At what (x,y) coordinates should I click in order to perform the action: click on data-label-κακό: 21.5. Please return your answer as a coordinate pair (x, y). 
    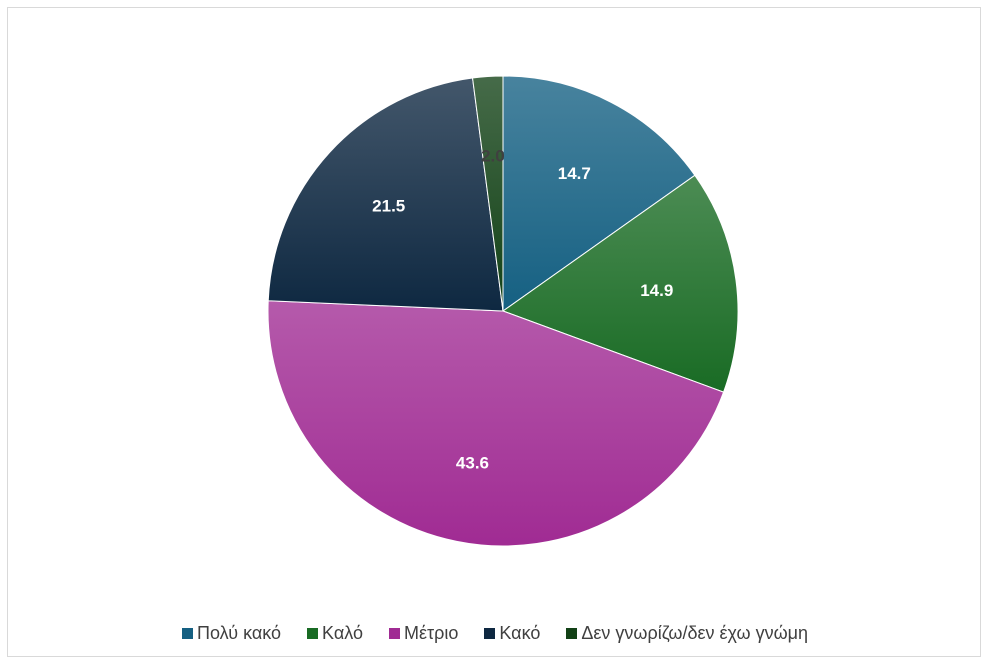
    Looking at the image, I should click on (388, 206).